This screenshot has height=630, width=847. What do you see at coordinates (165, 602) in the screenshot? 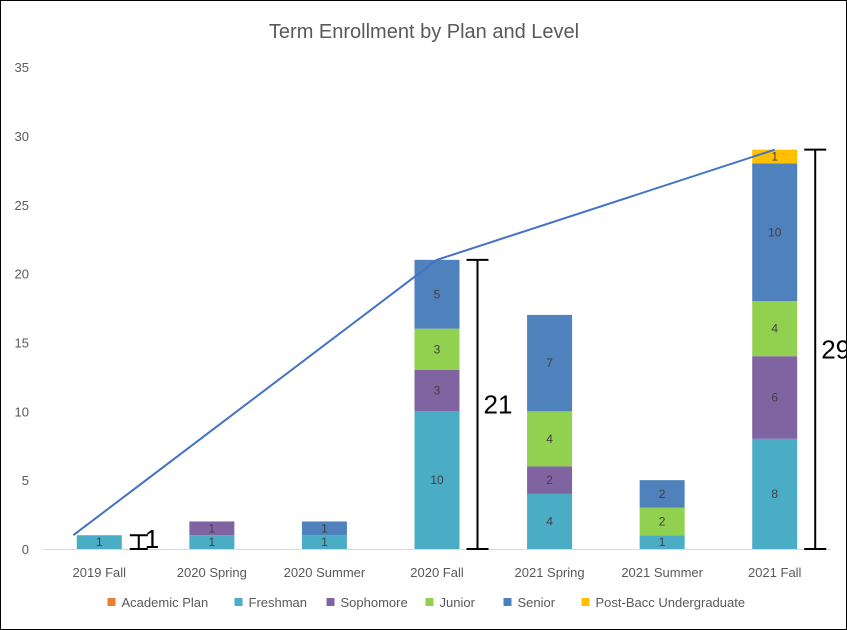
I see `legend-label: Academic Plan` at bounding box center [165, 602].